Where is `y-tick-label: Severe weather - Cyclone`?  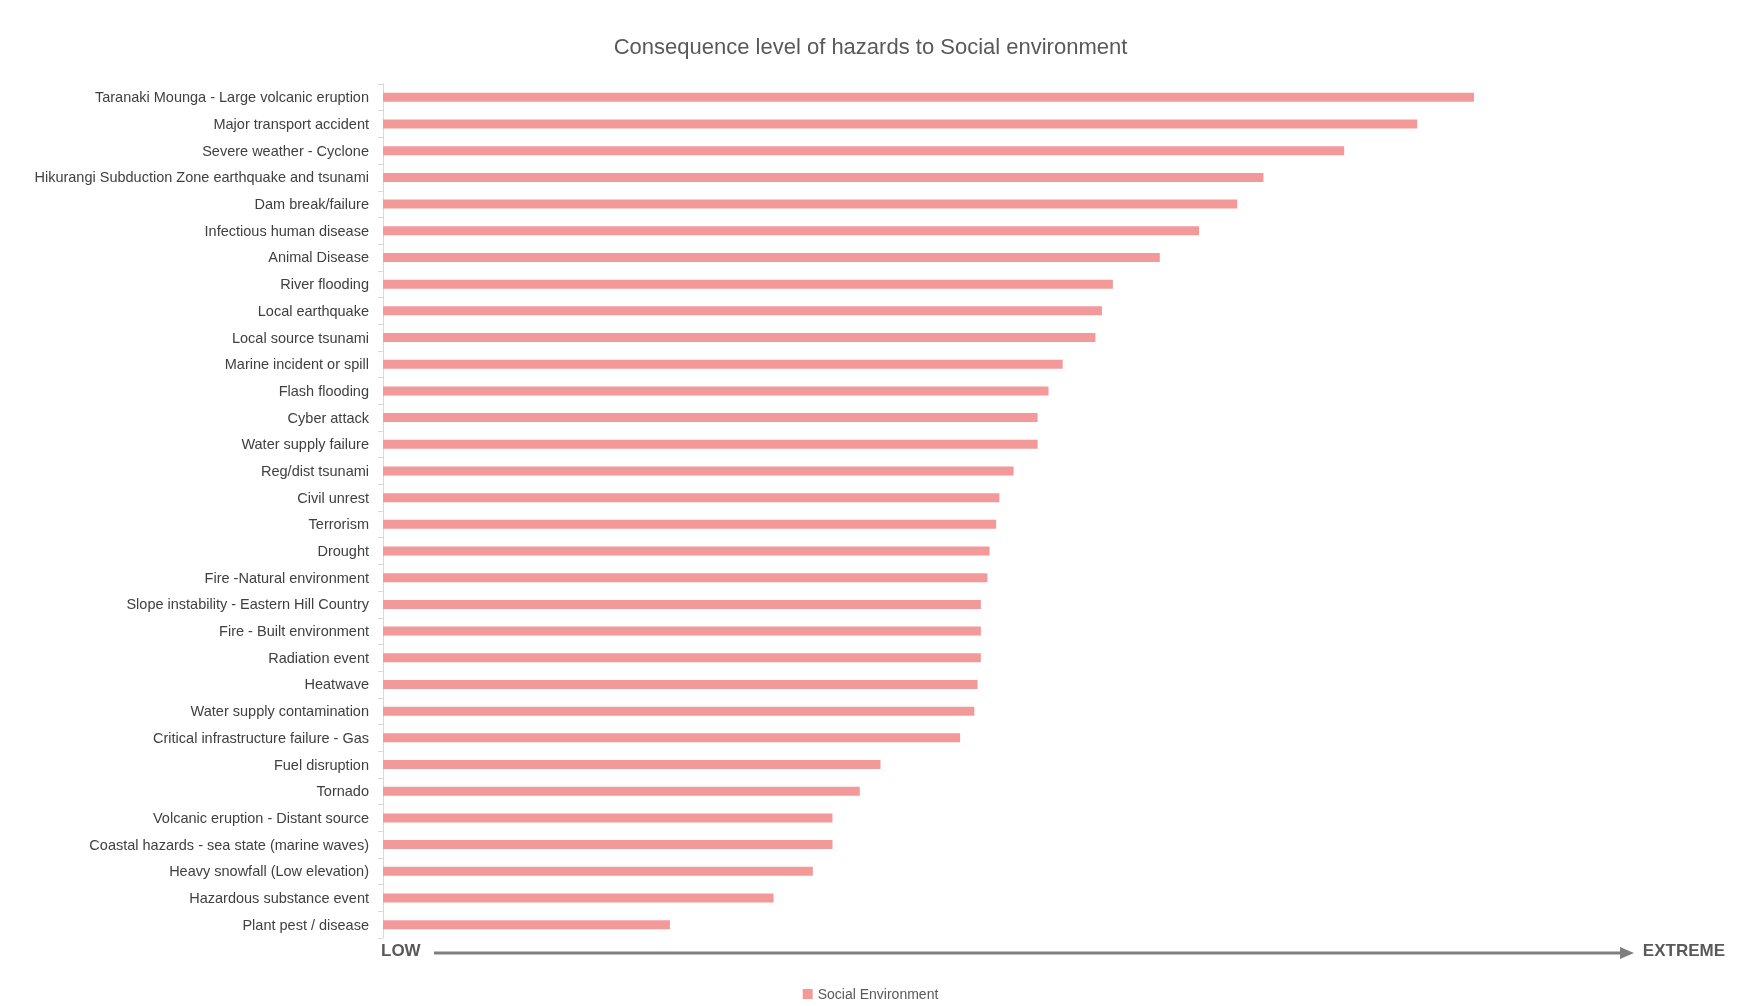 y-tick-label: Severe weather - Cyclone is located at coordinates (285, 150).